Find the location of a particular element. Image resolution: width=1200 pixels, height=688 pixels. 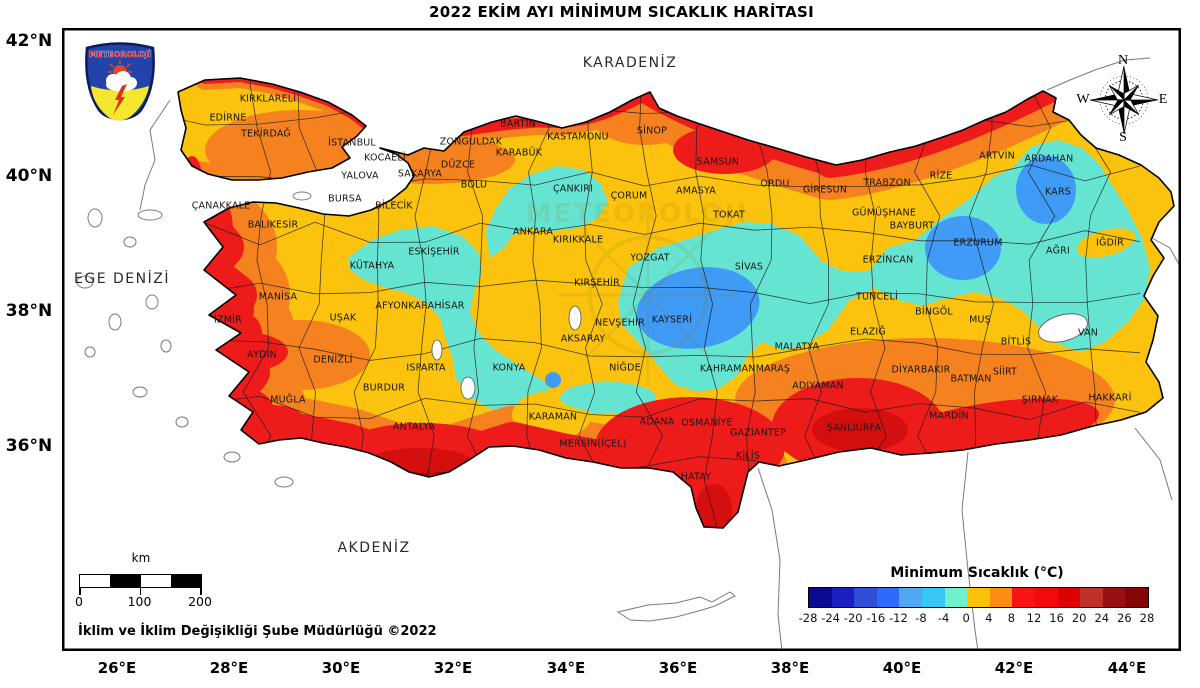

province-label: KARAMAN is located at coordinates (553, 417).